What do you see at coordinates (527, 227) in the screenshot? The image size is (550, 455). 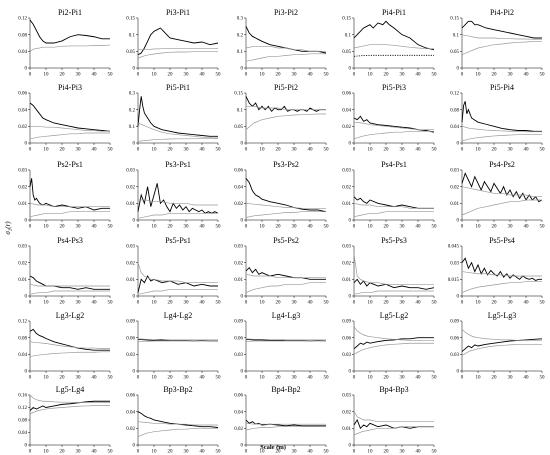 I see `panel-ps4-ps2-xtick-label: 40` at bounding box center [527, 227].